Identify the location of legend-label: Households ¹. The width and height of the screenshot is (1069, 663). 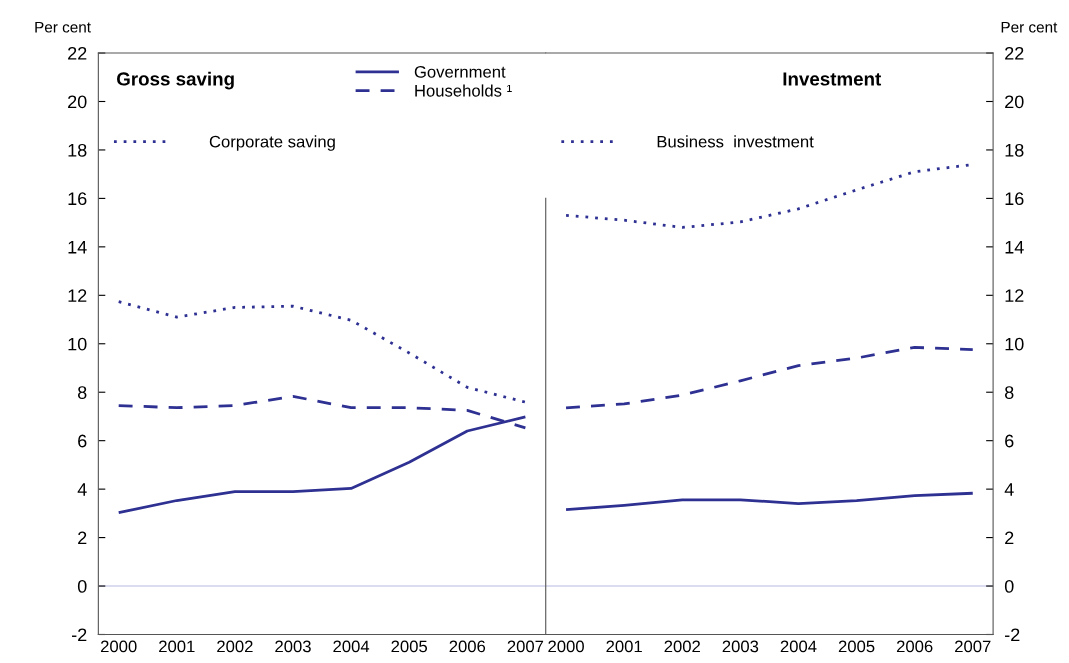
(463, 90).